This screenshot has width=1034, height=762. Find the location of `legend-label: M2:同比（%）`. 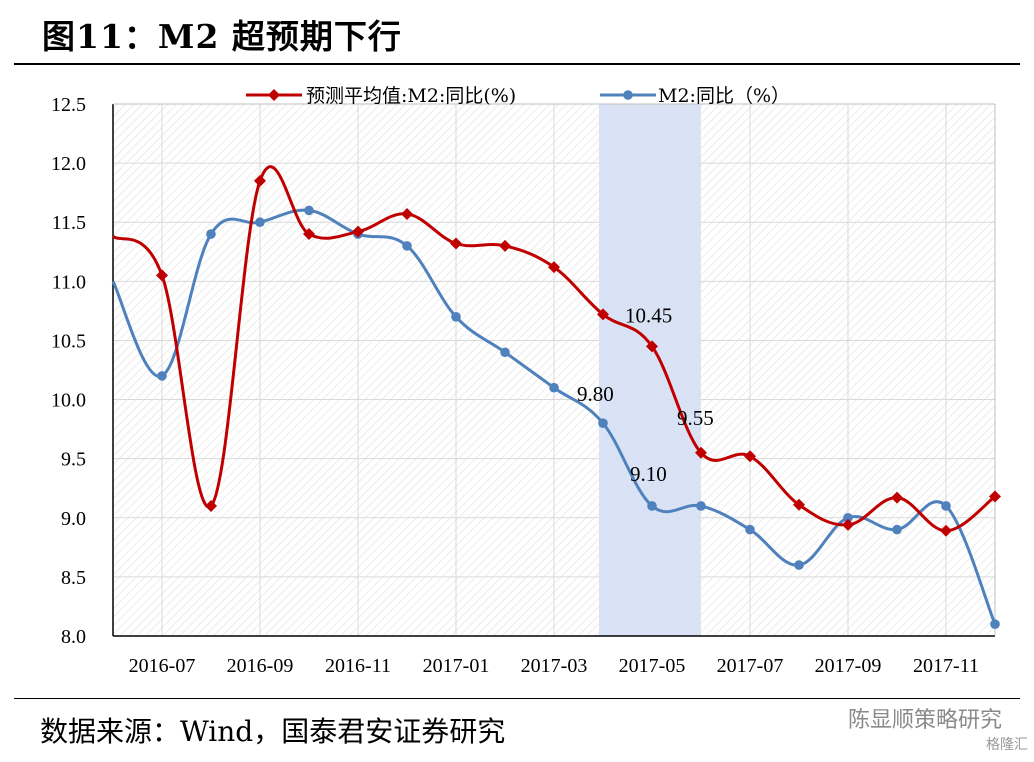

legend-label: M2:同比（%） is located at coordinates (724, 96).